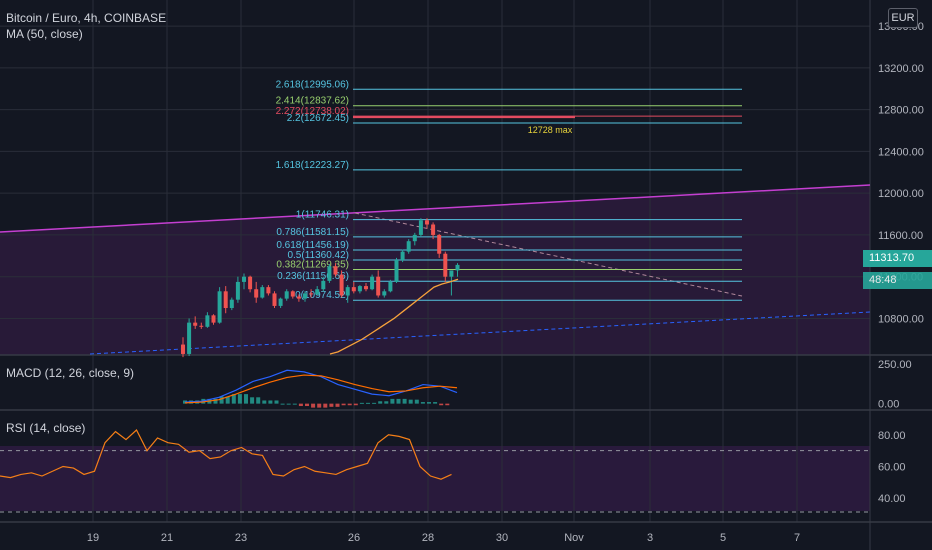  Describe the element at coordinates (428, 538) in the screenshot. I see `time-axis-label: 28` at that location.